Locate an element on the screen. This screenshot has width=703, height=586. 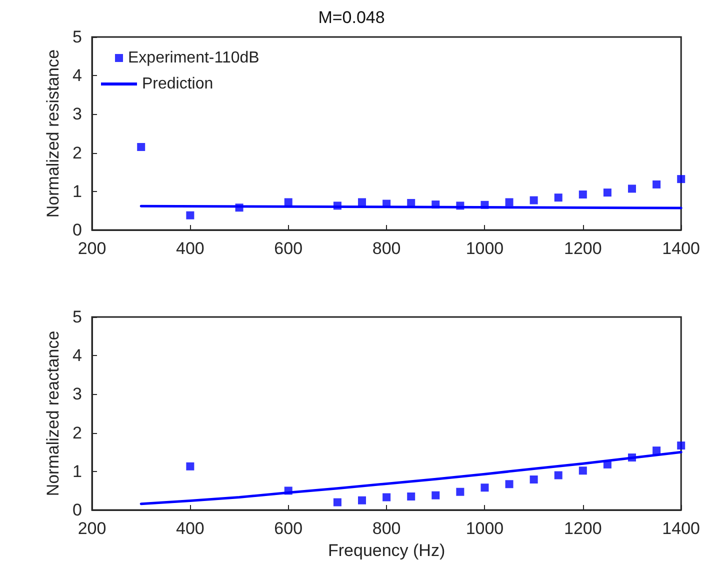
legend-label: Prediction is located at coordinates (178, 84).